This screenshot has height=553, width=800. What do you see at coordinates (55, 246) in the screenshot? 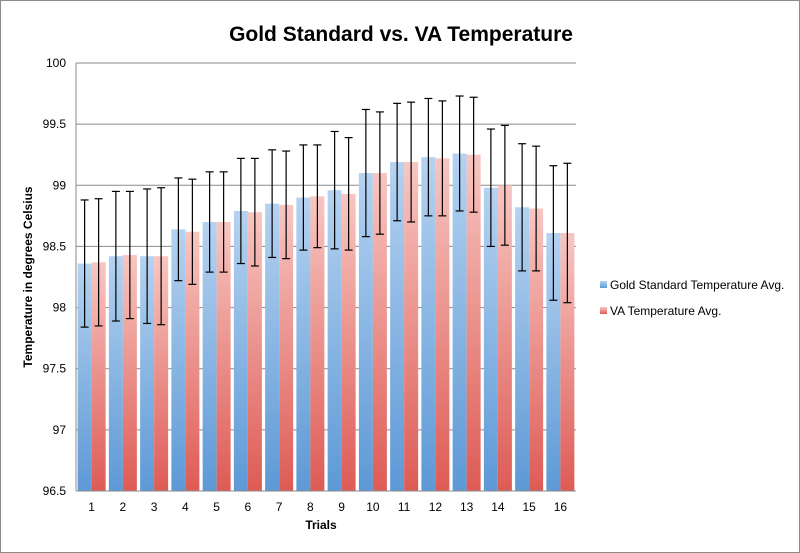
I see `y-tick-label: 98.5` at bounding box center [55, 246].